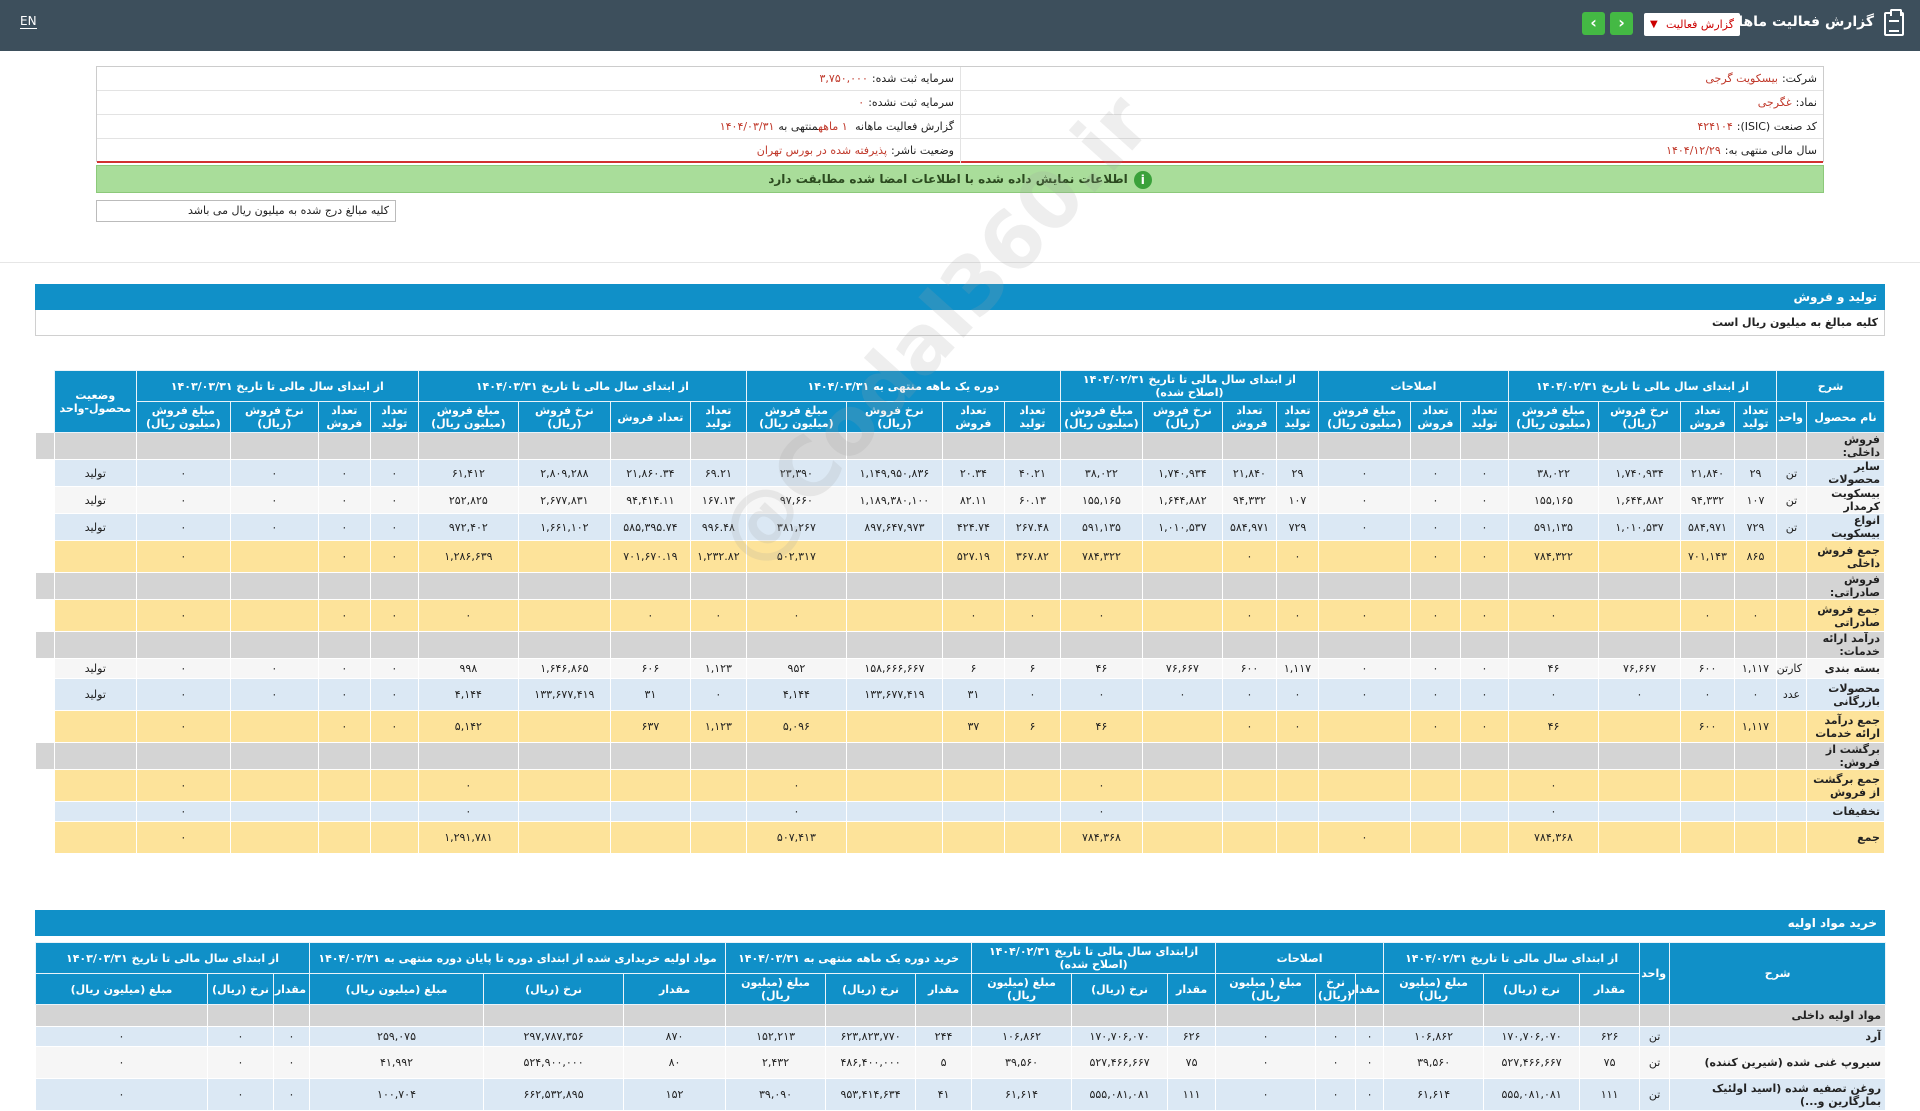 The image size is (1920, 1111). I want to click on table-cell: ۱,۲۳۲.۸۲, so click(718, 556).